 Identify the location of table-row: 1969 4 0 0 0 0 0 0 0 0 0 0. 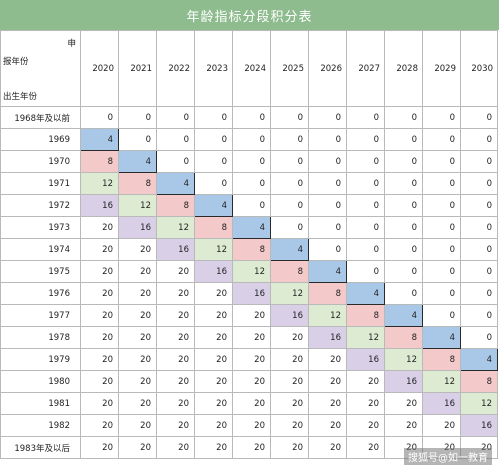
(249, 139).